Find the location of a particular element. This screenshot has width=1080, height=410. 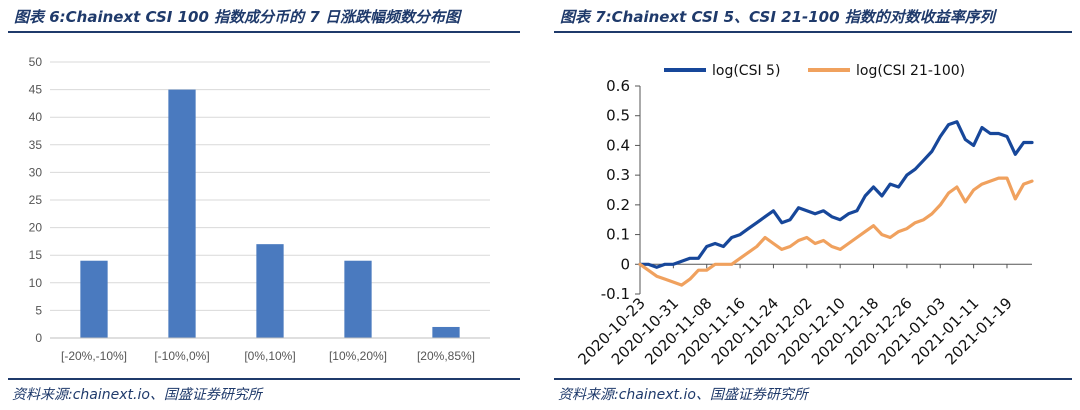

y-tick-label: 20 is located at coordinates (36, 228).